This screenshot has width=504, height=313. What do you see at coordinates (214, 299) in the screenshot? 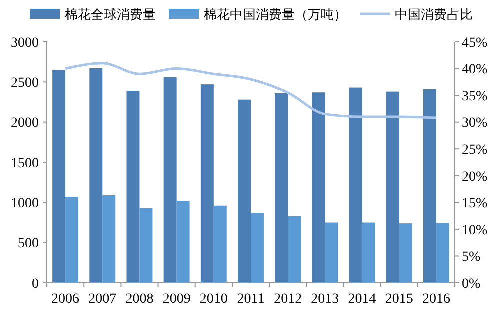
I see `x-tick-label: 2010` at bounding box center [214, 299].